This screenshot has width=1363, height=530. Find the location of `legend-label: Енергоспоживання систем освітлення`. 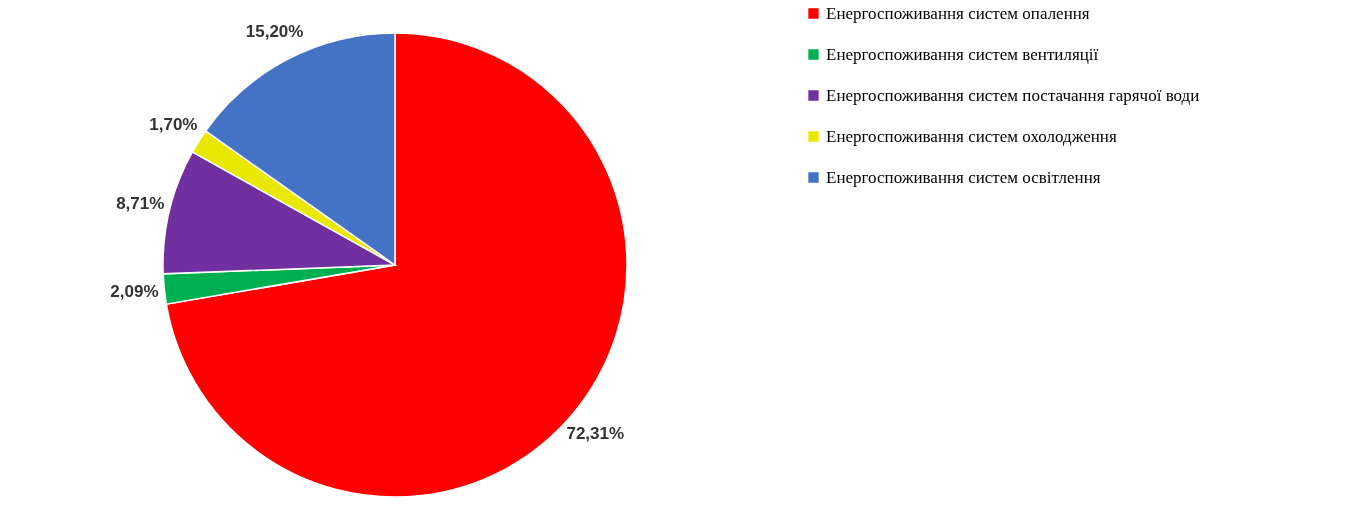

legend-label: Енергоспоживання систем освітлення is located at coordinates (963, 177).